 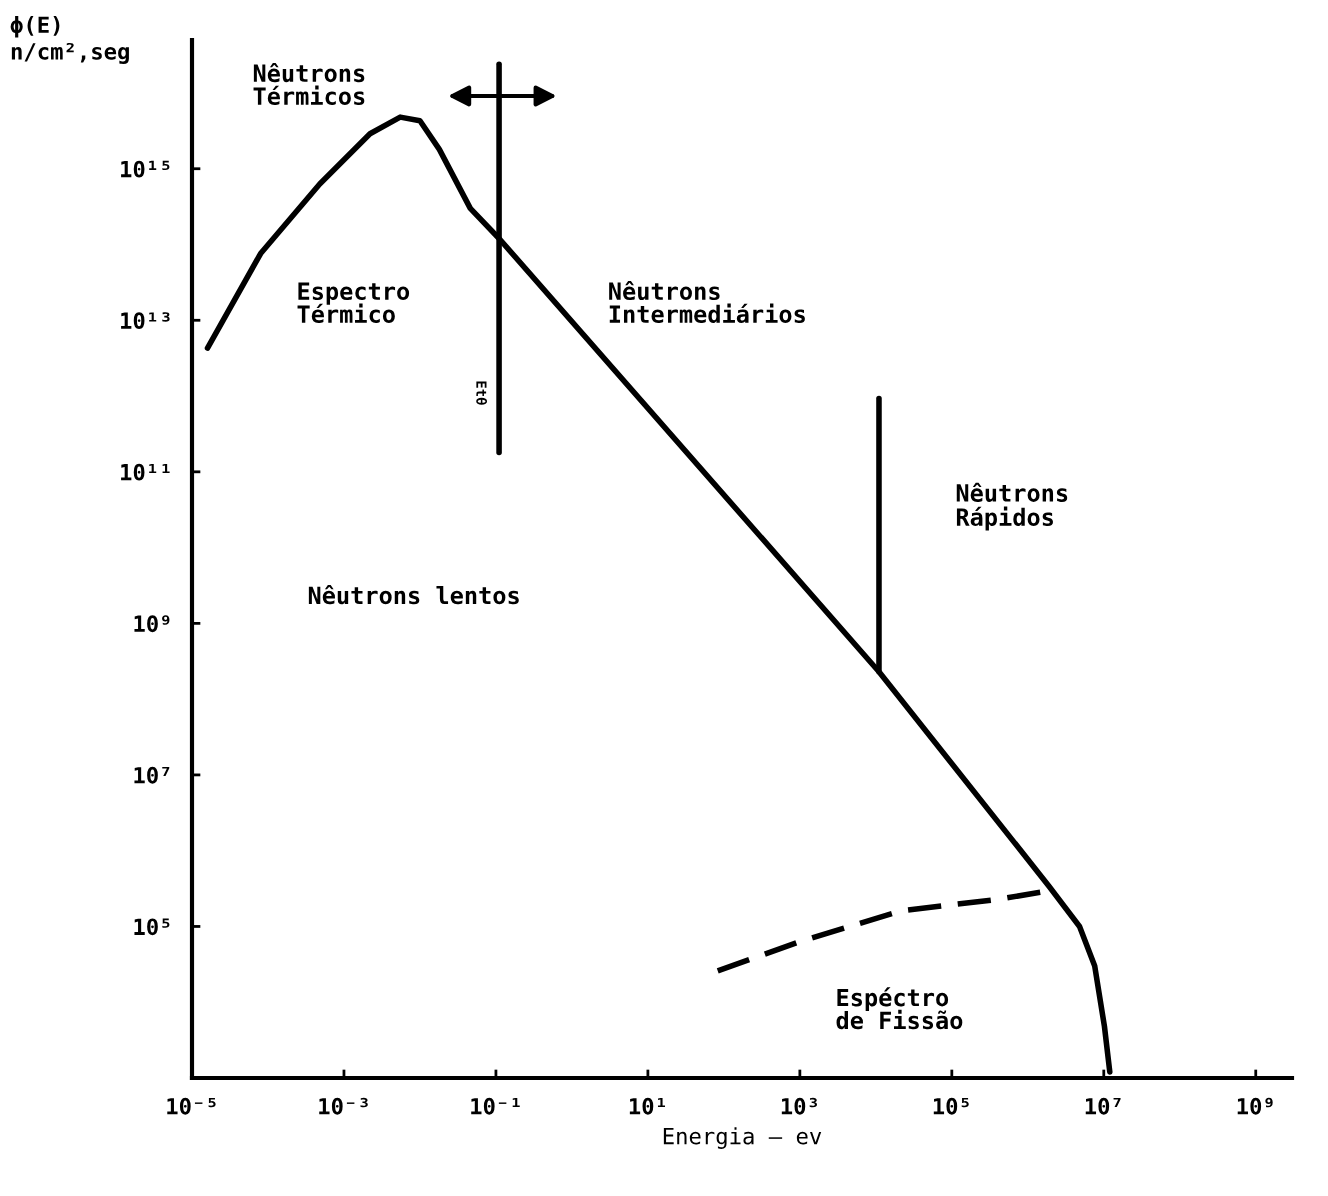 I want to click on y-tick-label: 10⁹, so click(x=152, y=624).